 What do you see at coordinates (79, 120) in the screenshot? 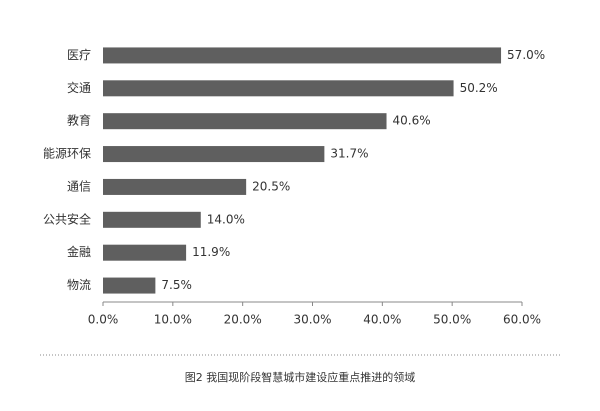
I see `y-tick-label: 教育` at bounding box center [79, 120].